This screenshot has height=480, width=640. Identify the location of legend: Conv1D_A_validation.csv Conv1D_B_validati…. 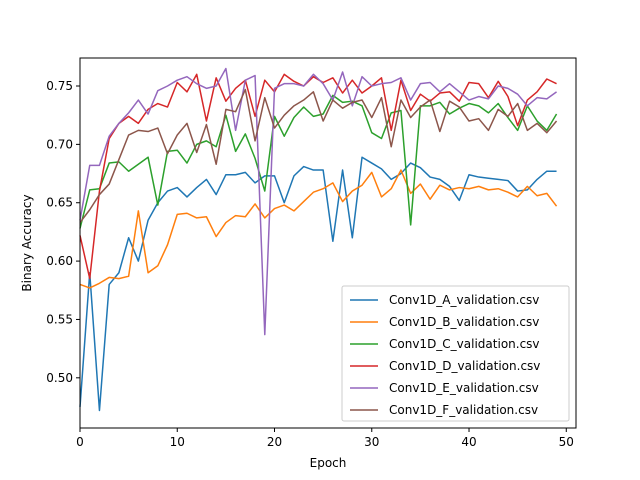
(455, 353).